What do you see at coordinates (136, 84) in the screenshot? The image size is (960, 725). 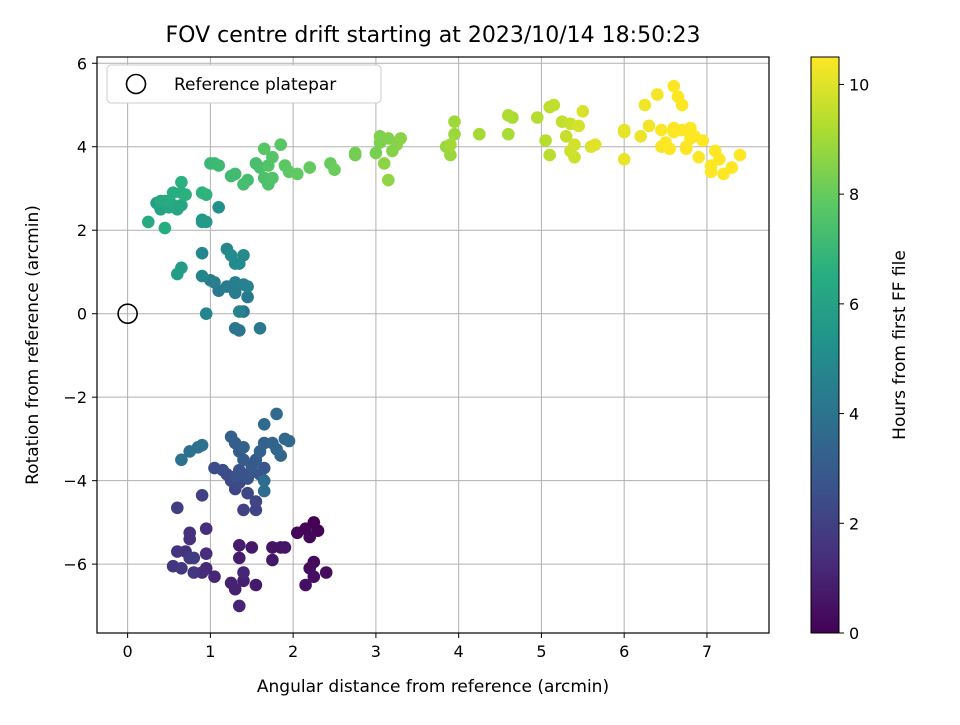 I see `legend-marker-icon` at bounding box center [136, 84].